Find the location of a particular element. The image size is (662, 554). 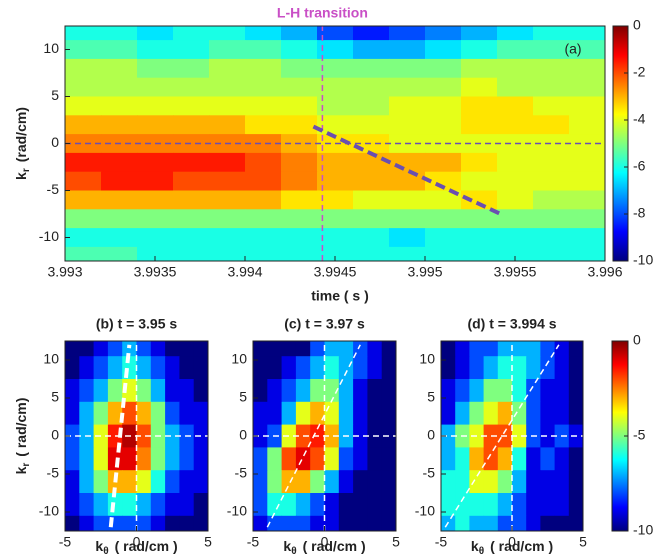

reference-line is located at coordinates (502, 436).